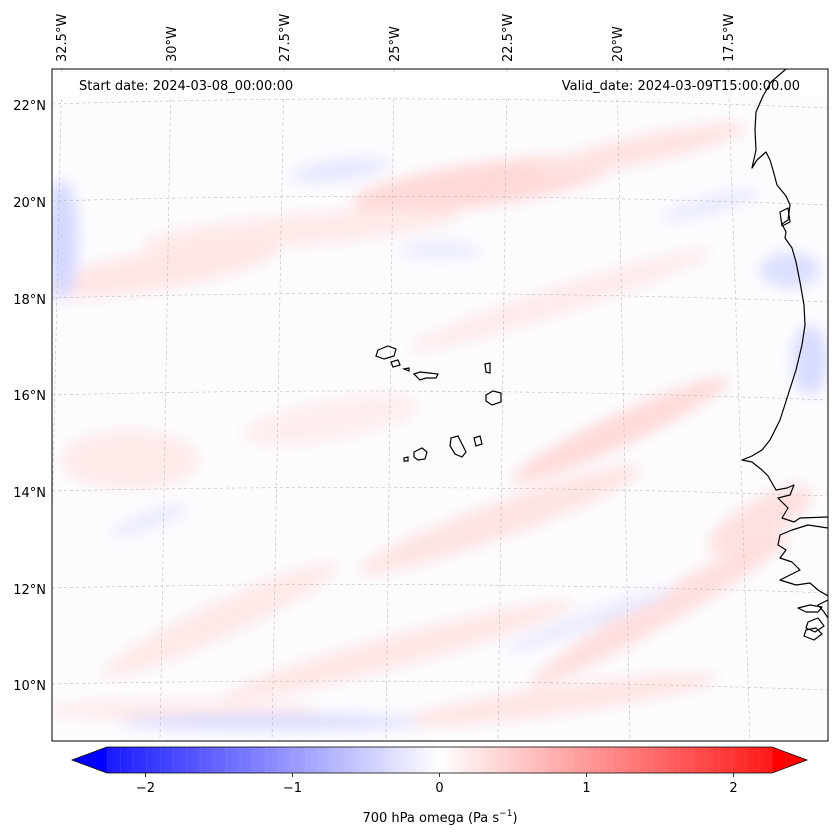  Describe the element at coordinates (478, 441) in the screenshot. I see `island-maio` at that location.